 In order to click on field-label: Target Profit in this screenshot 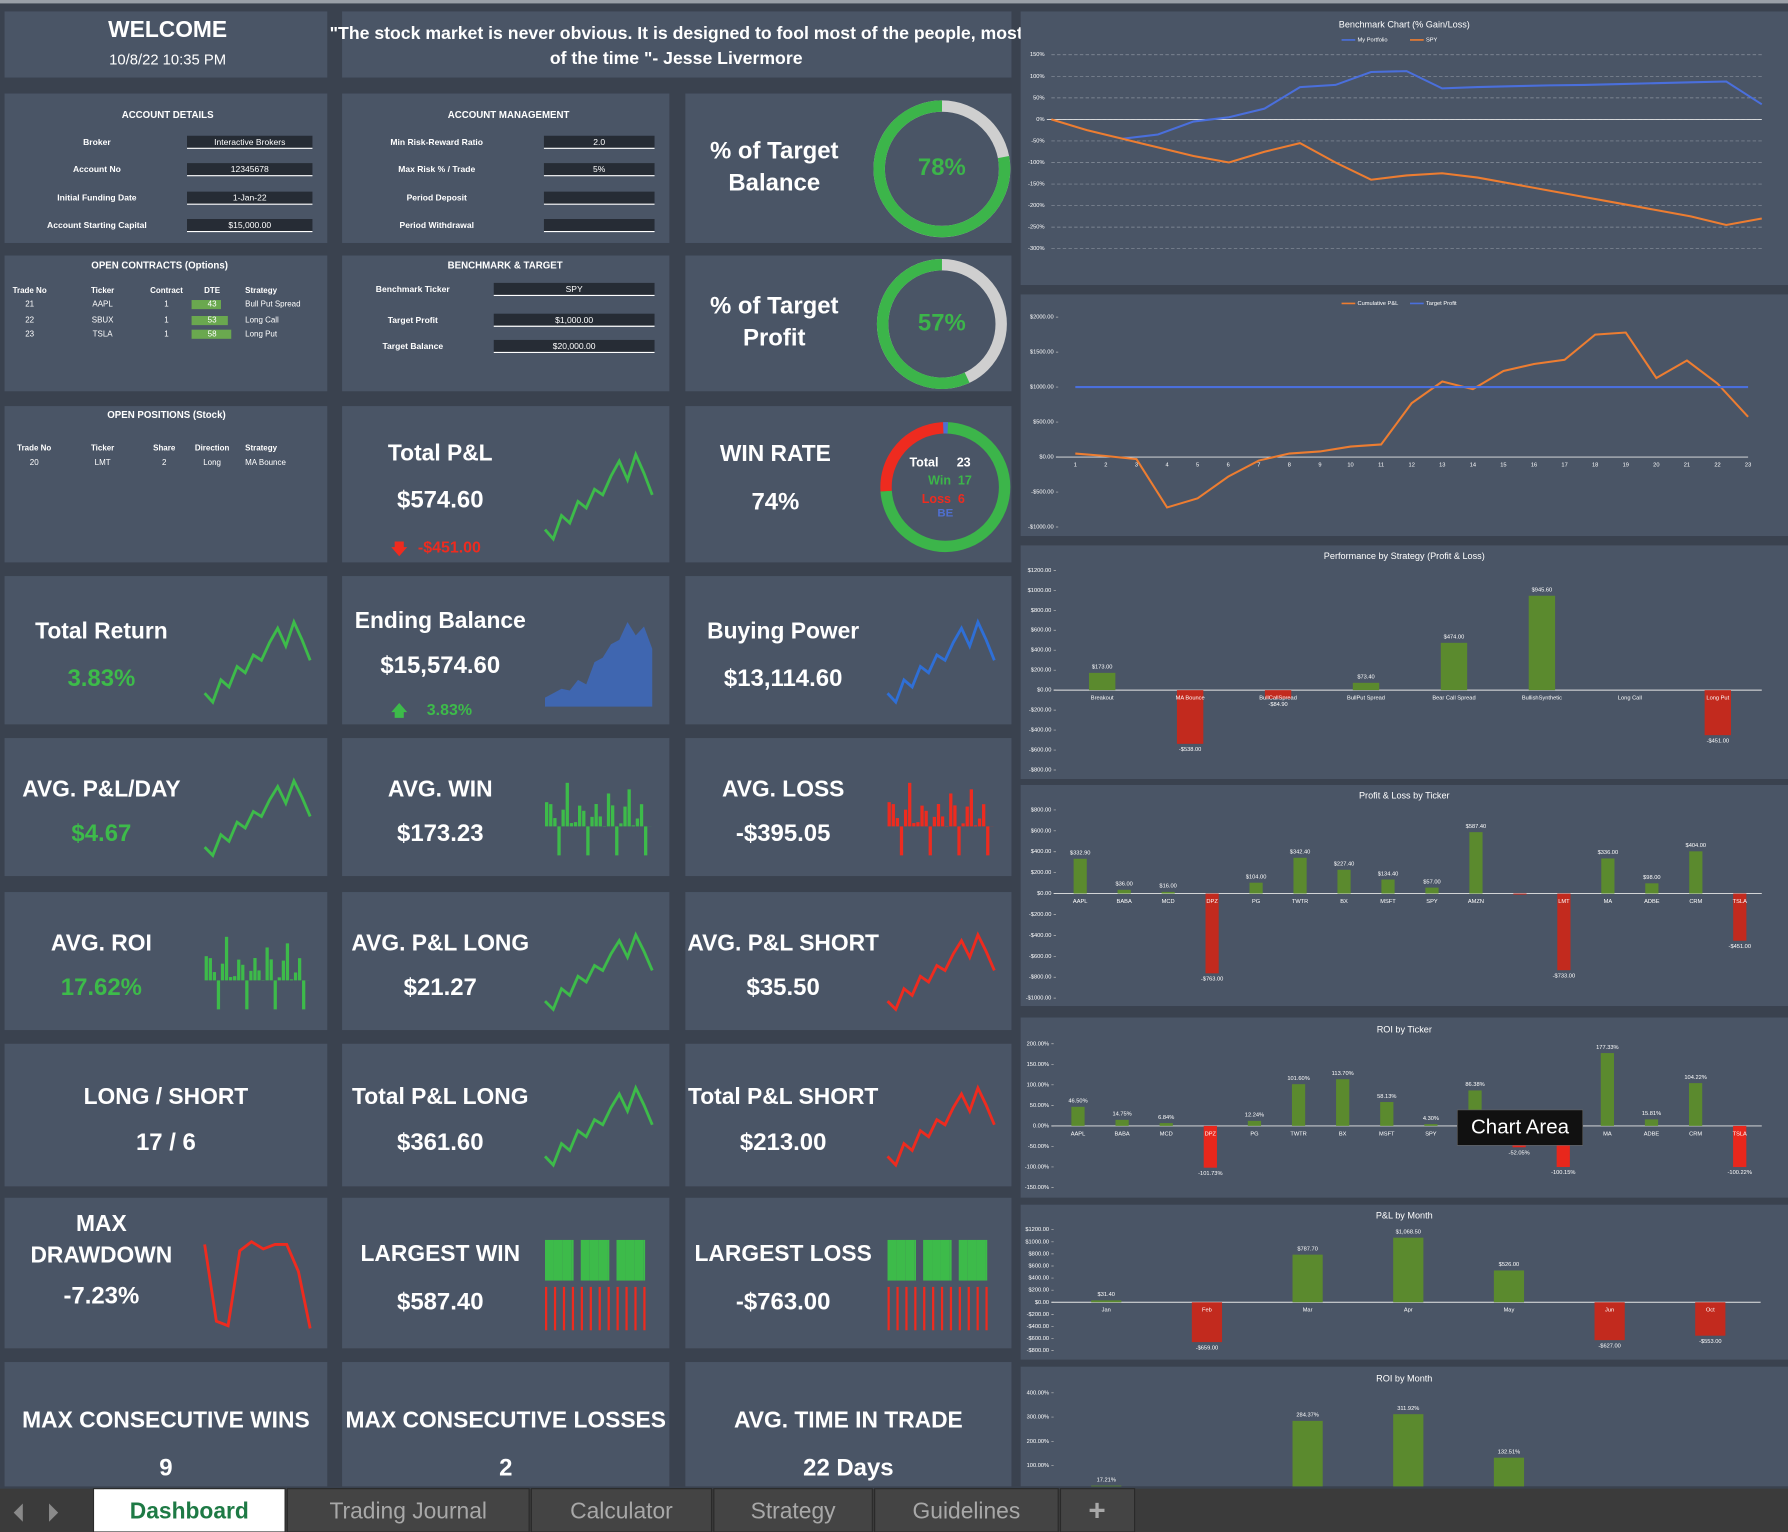, I will do `click(413, 320)`.